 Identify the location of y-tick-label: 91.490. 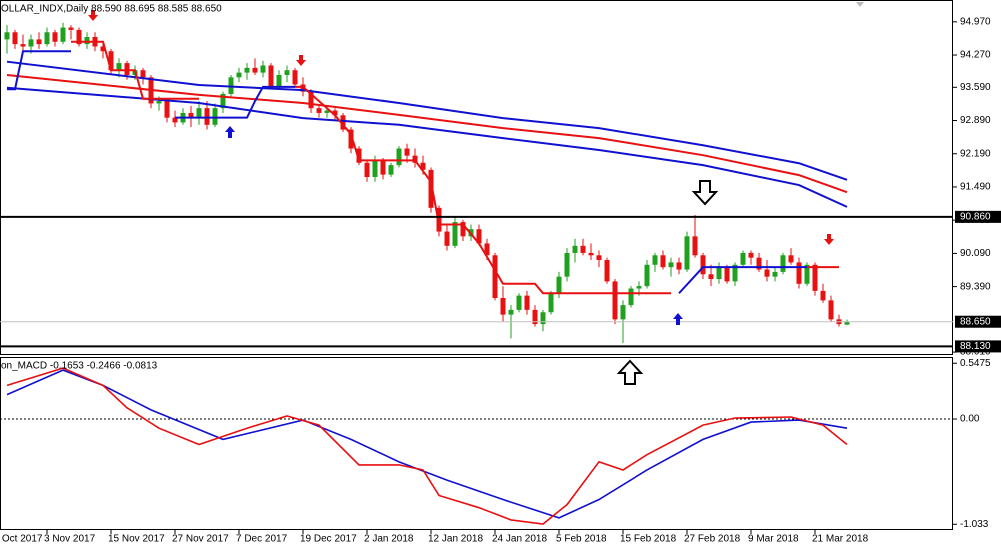
(975, 187).